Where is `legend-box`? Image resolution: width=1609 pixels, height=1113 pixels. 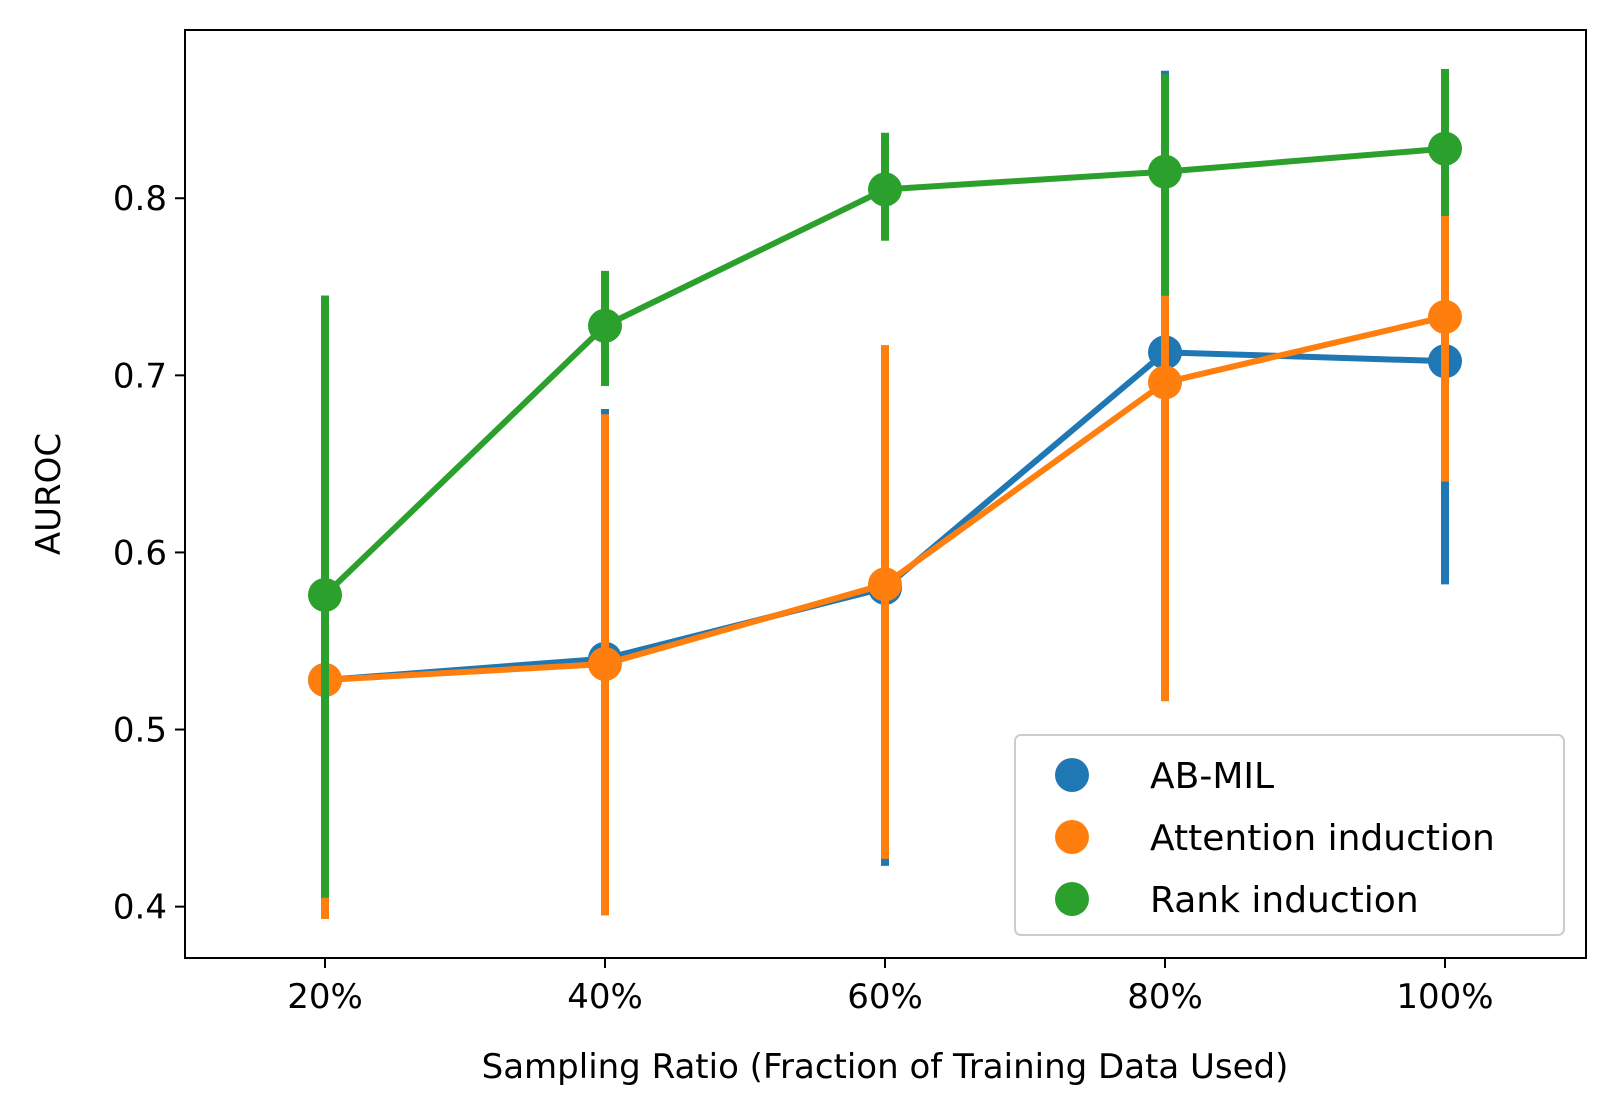 legend-box is located at coordinates (1289, 835).